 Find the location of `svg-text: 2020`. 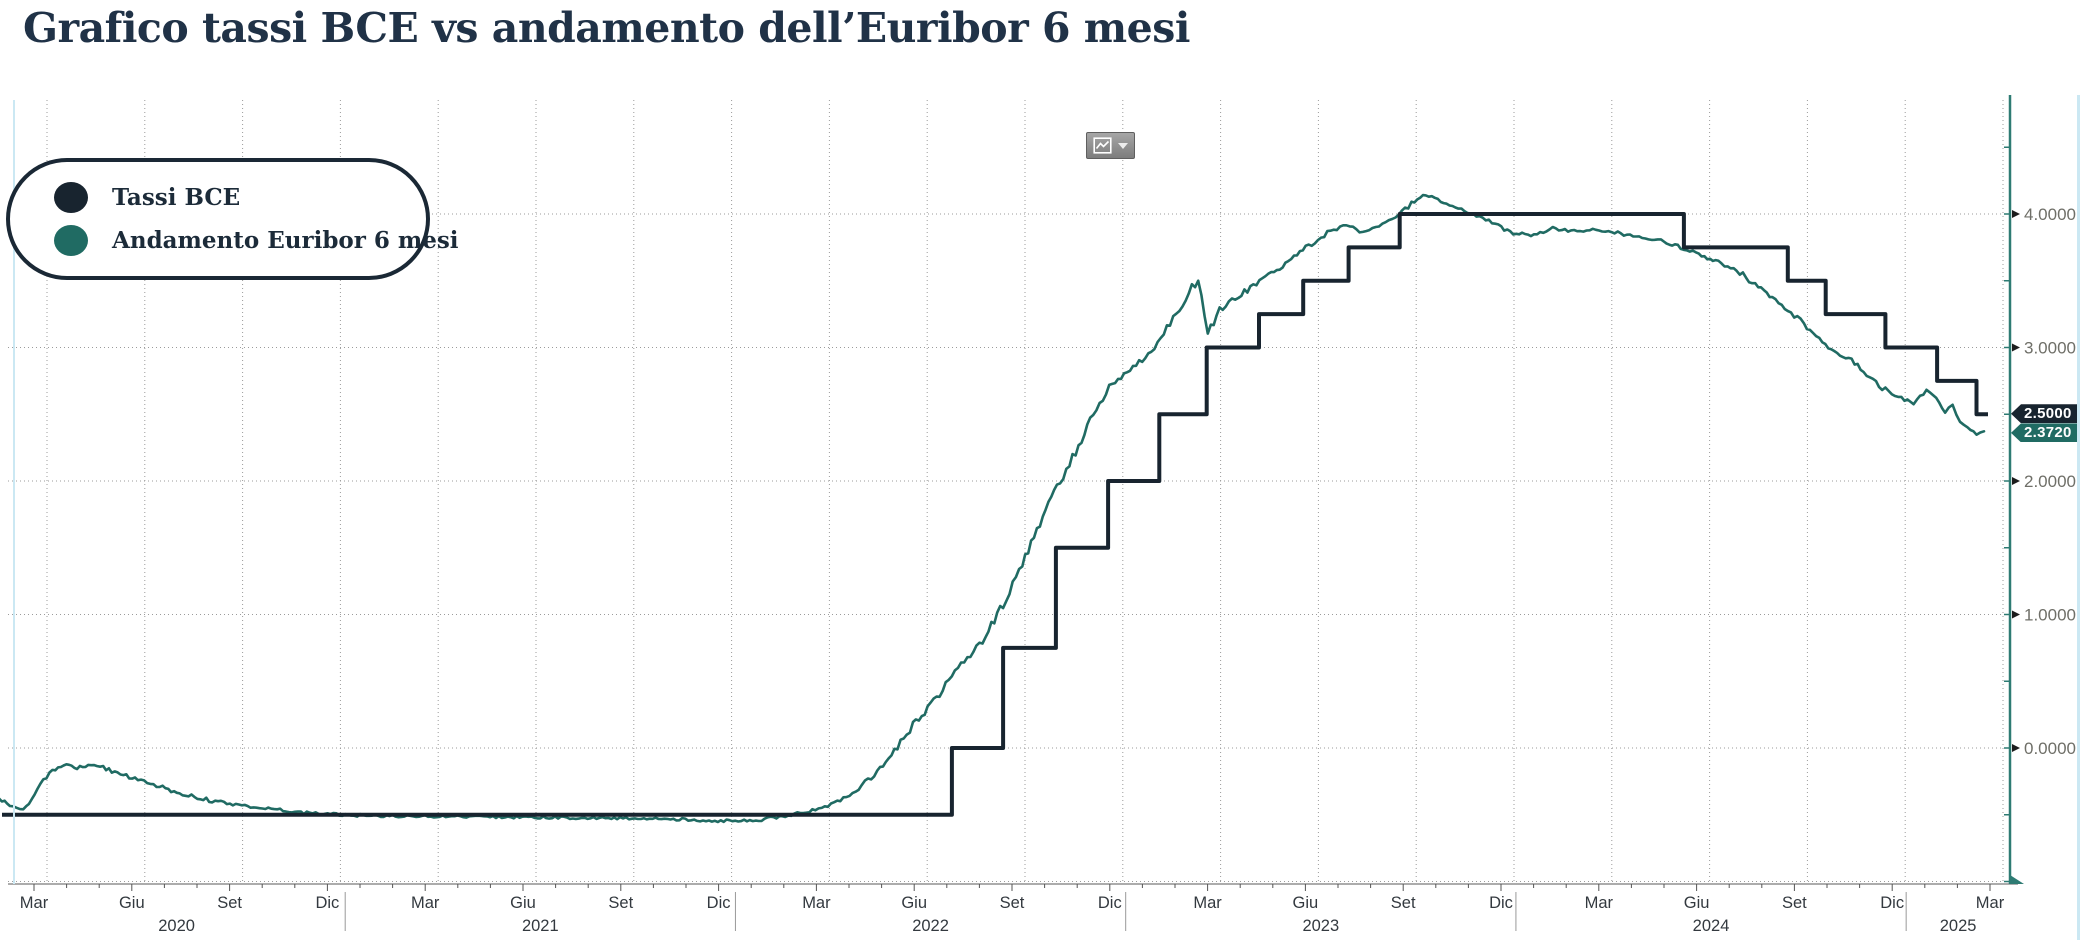

svg-text: 2020 is located at coordinates (176, 926).